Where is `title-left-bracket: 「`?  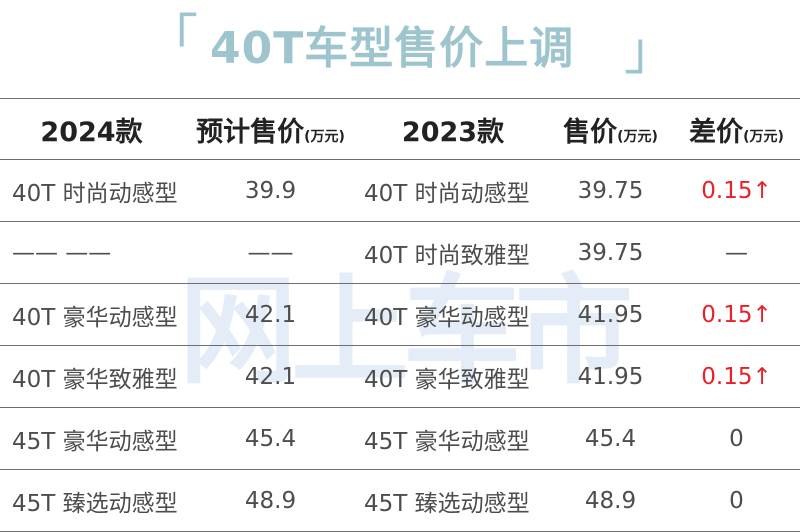
title-left-bracket: 「 is located at coordinates (172, 40).